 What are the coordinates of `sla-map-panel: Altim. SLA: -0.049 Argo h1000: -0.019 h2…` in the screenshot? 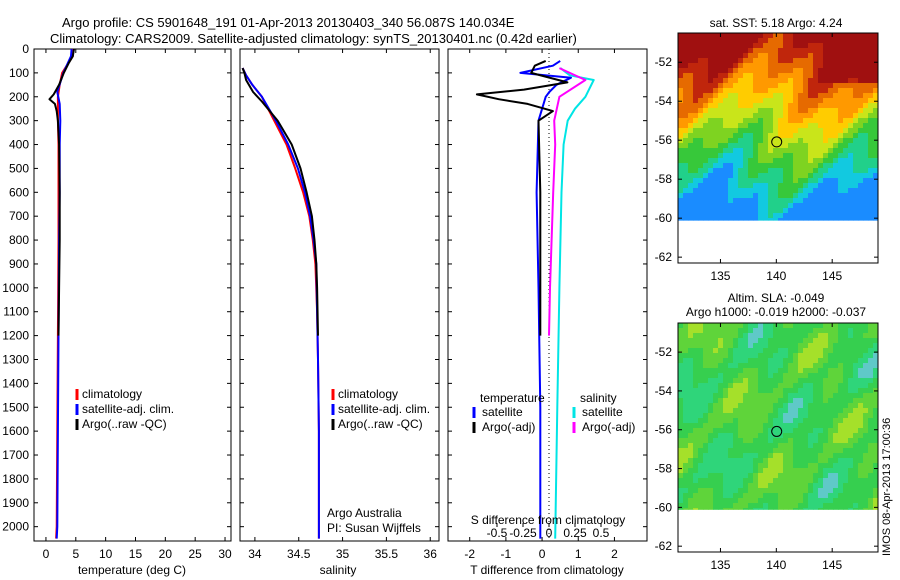 It's located at (767, 431).